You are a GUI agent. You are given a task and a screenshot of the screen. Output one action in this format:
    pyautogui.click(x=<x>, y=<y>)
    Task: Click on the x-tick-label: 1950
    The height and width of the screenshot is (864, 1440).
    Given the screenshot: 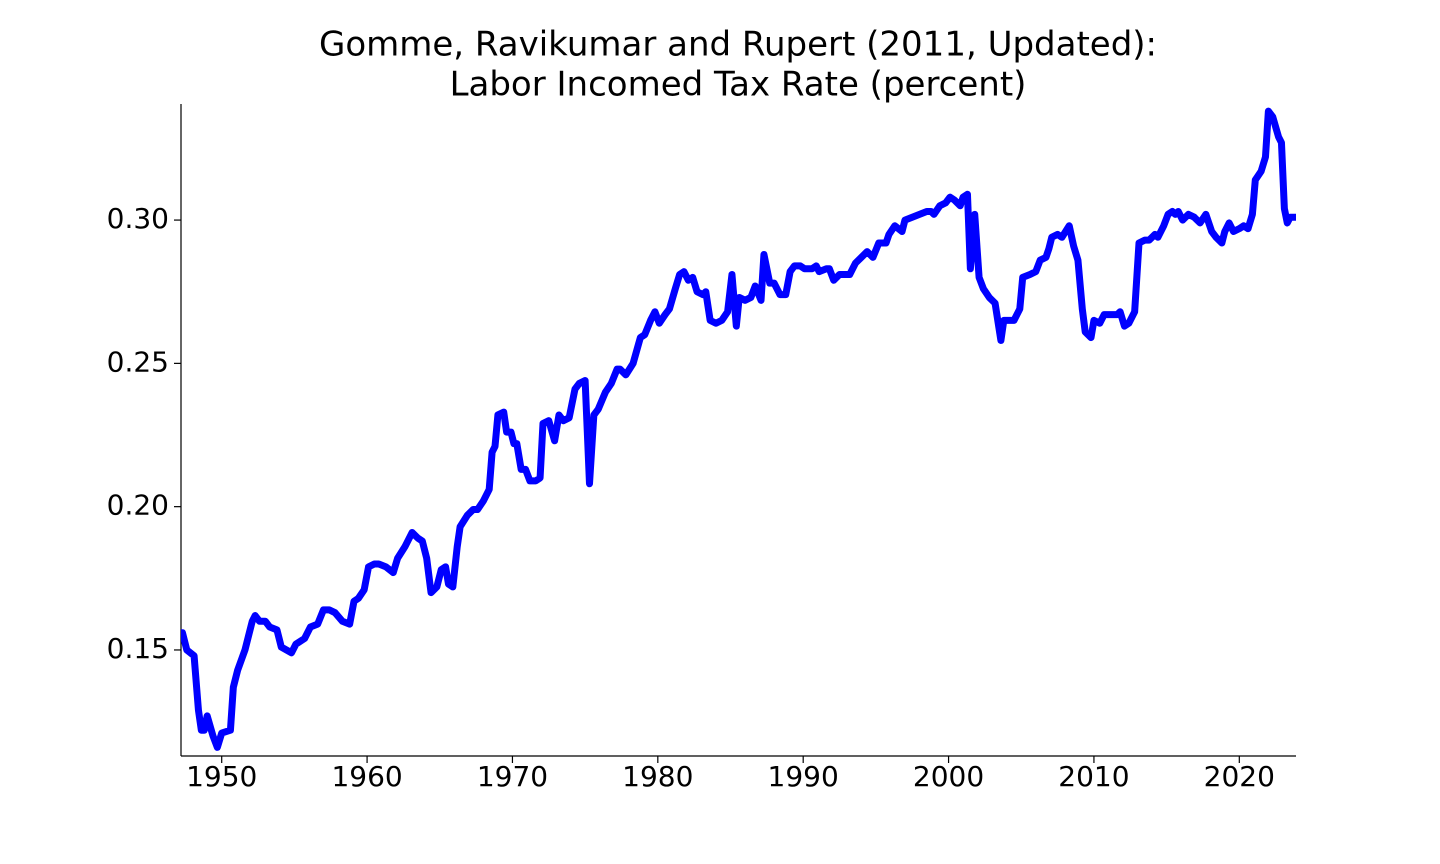 What is the action you would take?
    pyautogui.click(x=221, y=776)
    